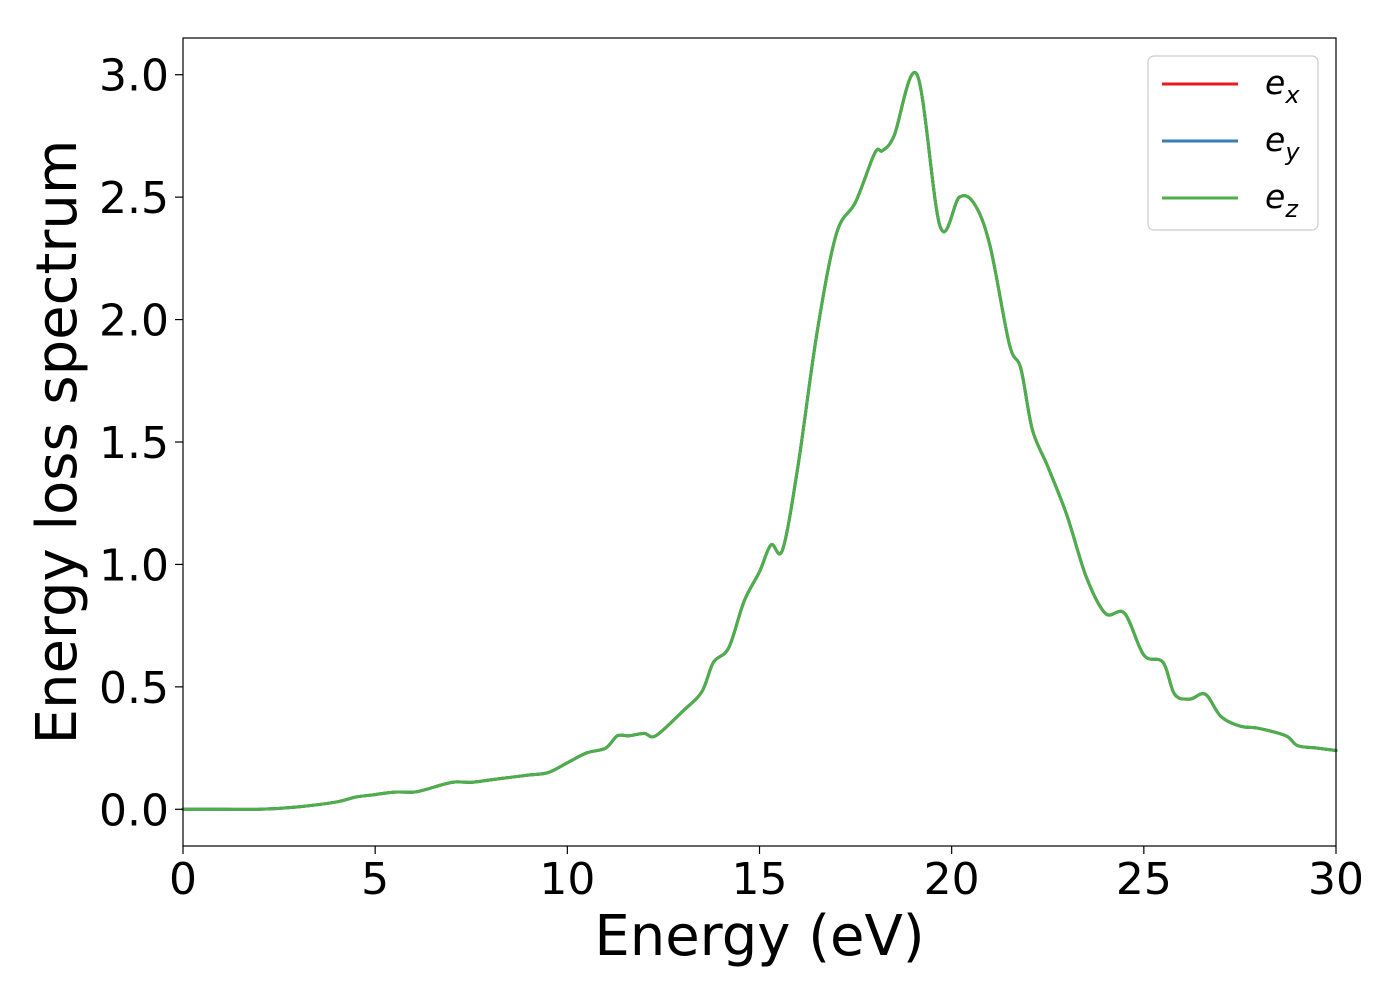 Image resolution: width=1400 pixels, height=1000 pixels. Describe the element at coordinates (1233, 143) in the screenshot. I see `legend-box` at that location.